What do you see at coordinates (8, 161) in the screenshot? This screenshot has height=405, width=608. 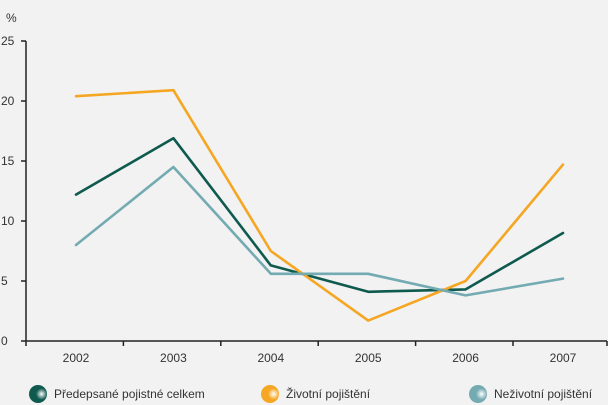 I see `y-tick-label: 15` at bounding box center [8, 161].